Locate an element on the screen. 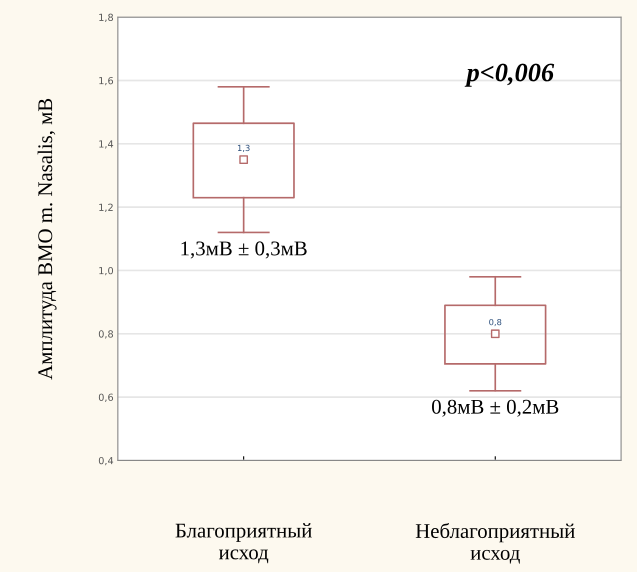 This screenshot has height=572, width=637. text: 1,3 is located at coordinates (244, 148).